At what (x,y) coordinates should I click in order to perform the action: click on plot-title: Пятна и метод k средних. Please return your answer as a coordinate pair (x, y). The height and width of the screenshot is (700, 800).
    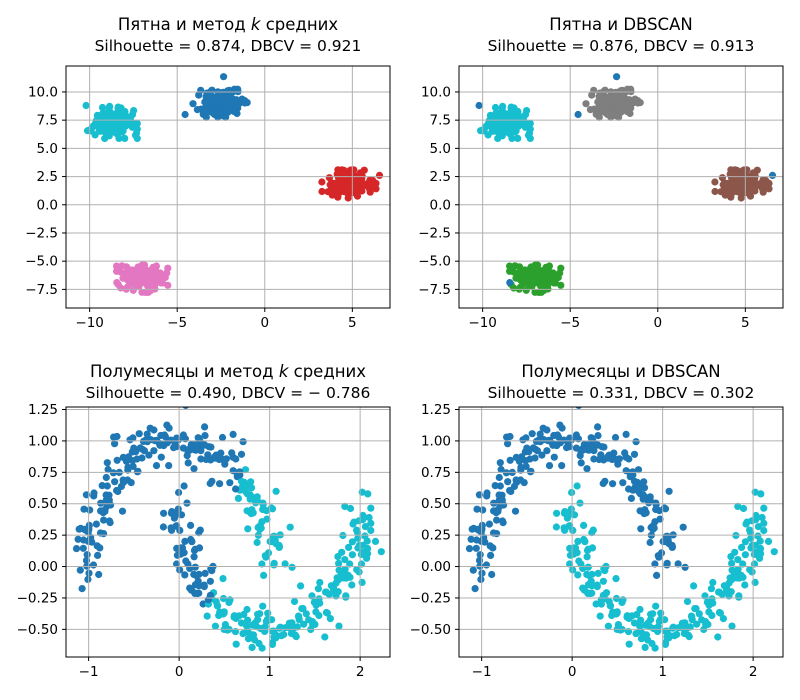
    Looking at the image, I should click on (228, 24).